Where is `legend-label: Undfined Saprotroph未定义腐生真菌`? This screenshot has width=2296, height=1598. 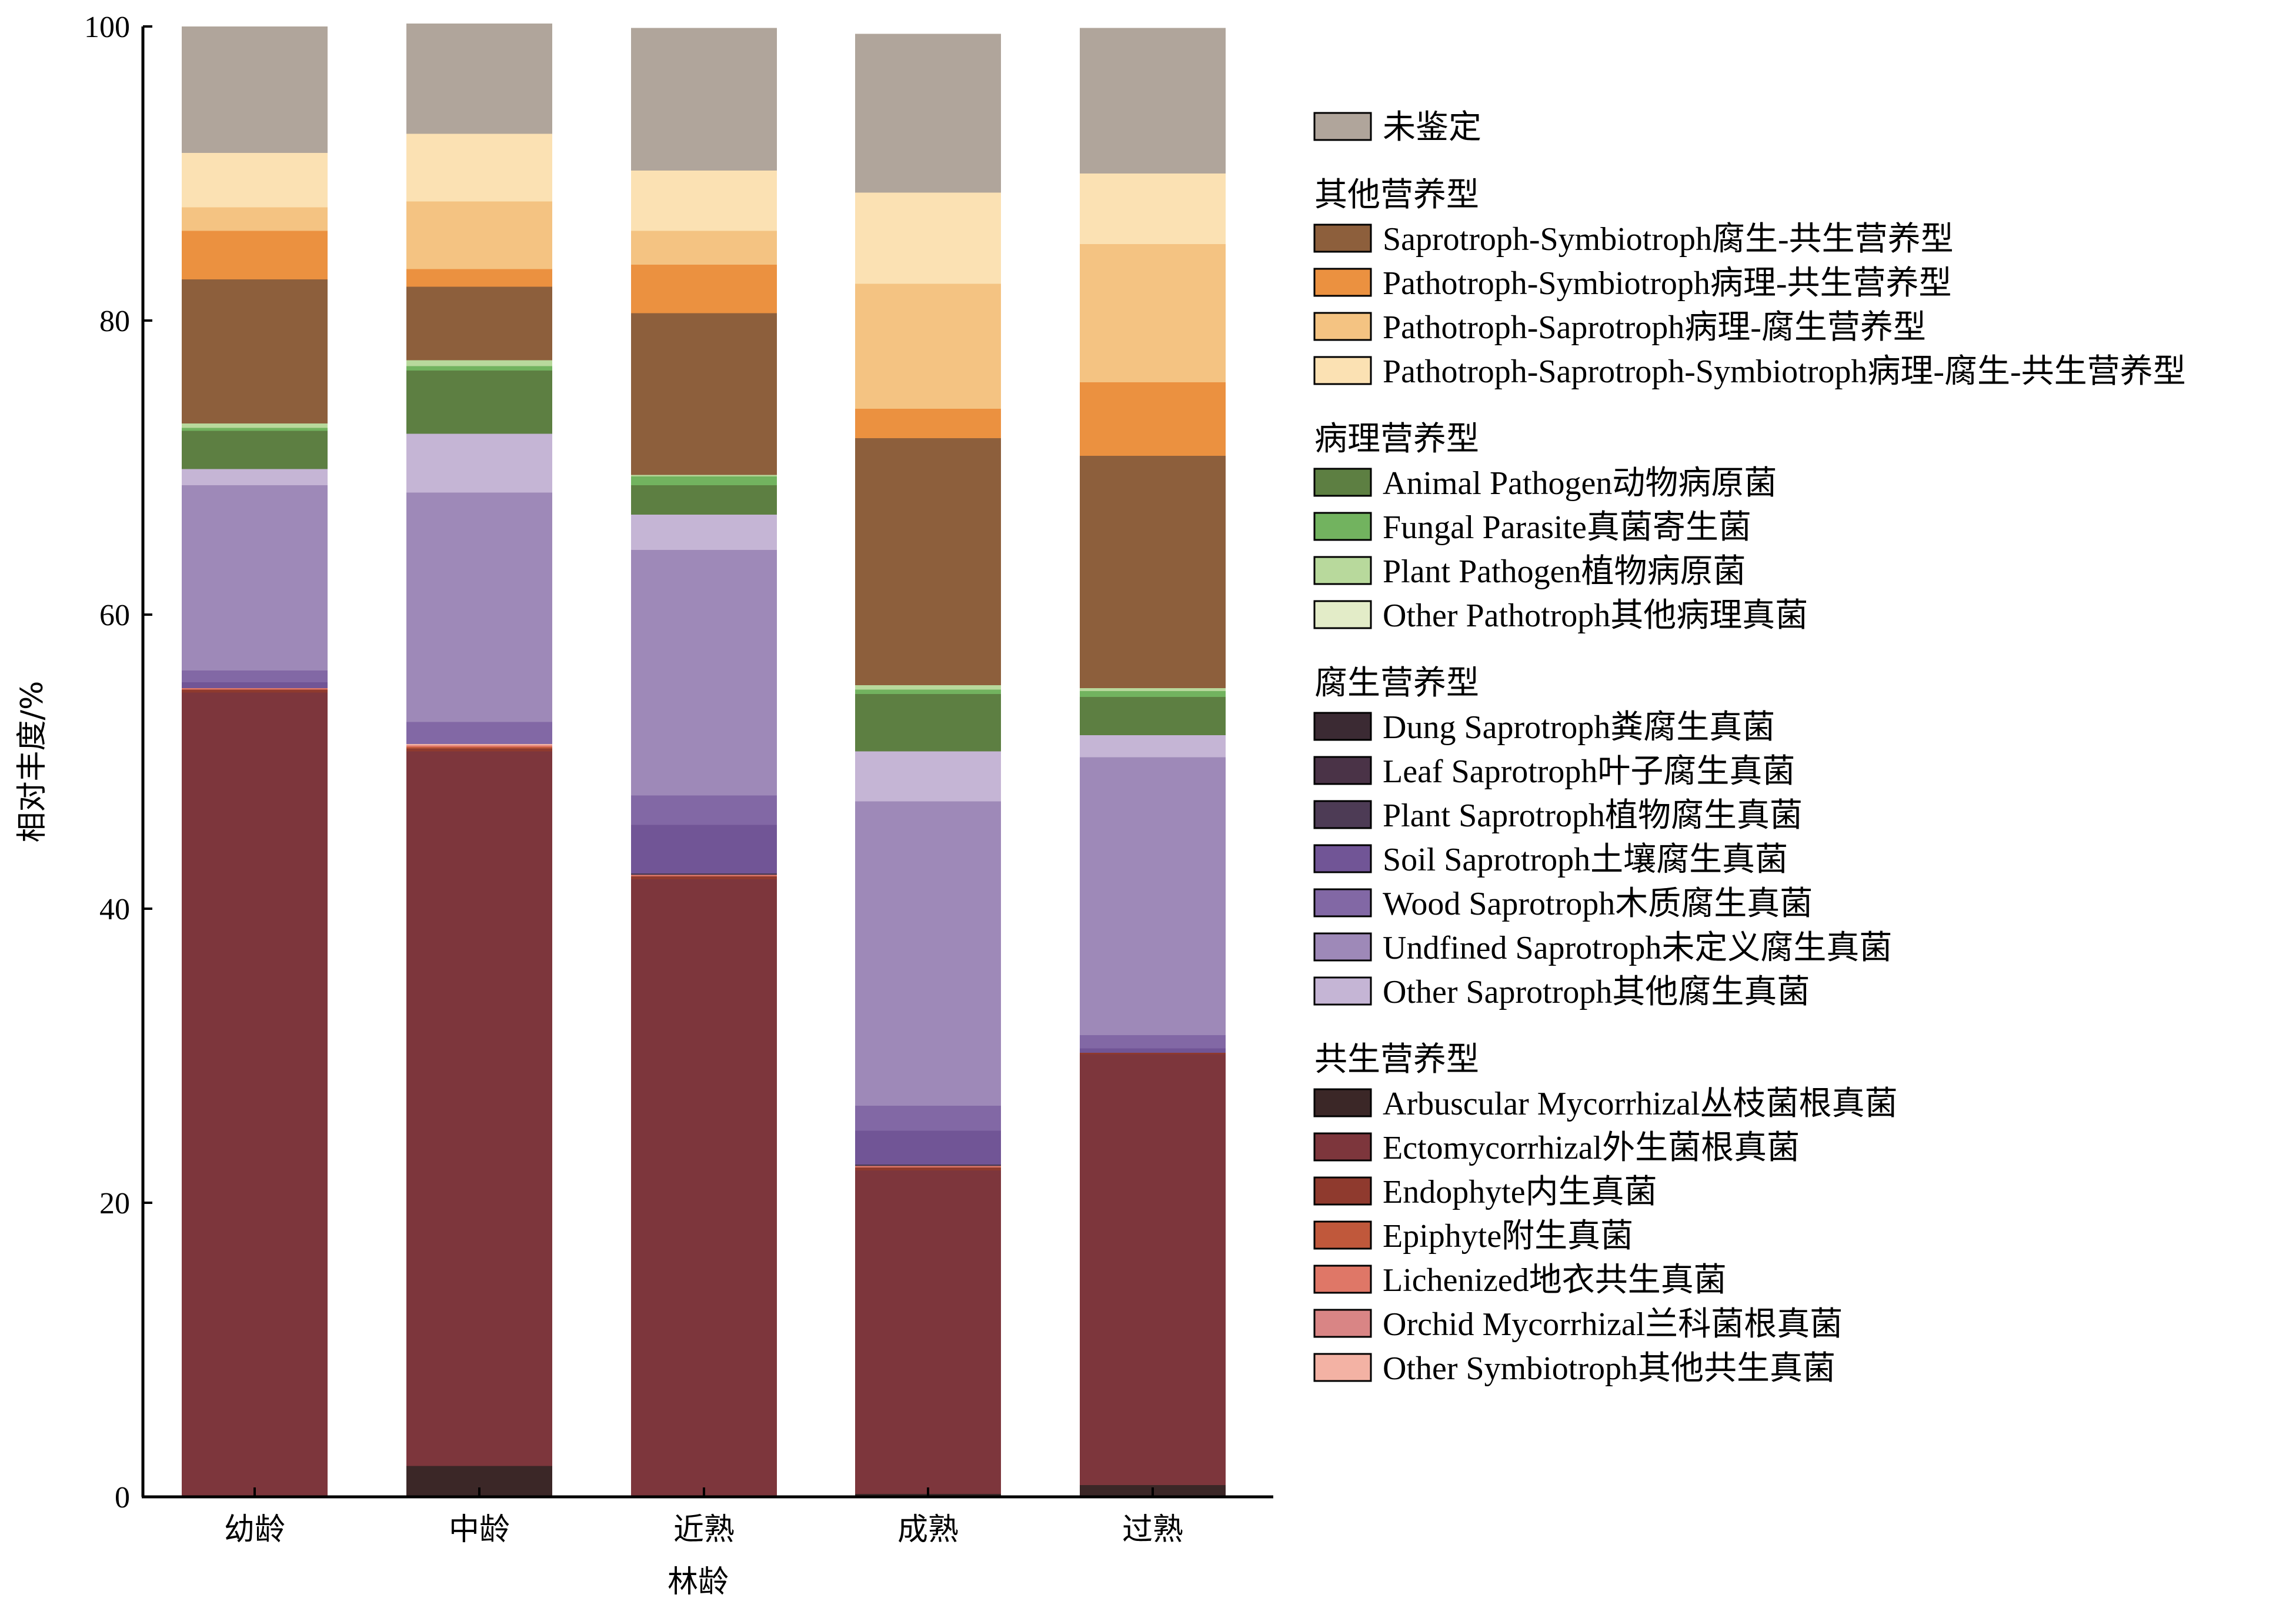
legend-label: Undfined Saprotroph未定义腐生真菌 is located at coordinates (1637, 948).